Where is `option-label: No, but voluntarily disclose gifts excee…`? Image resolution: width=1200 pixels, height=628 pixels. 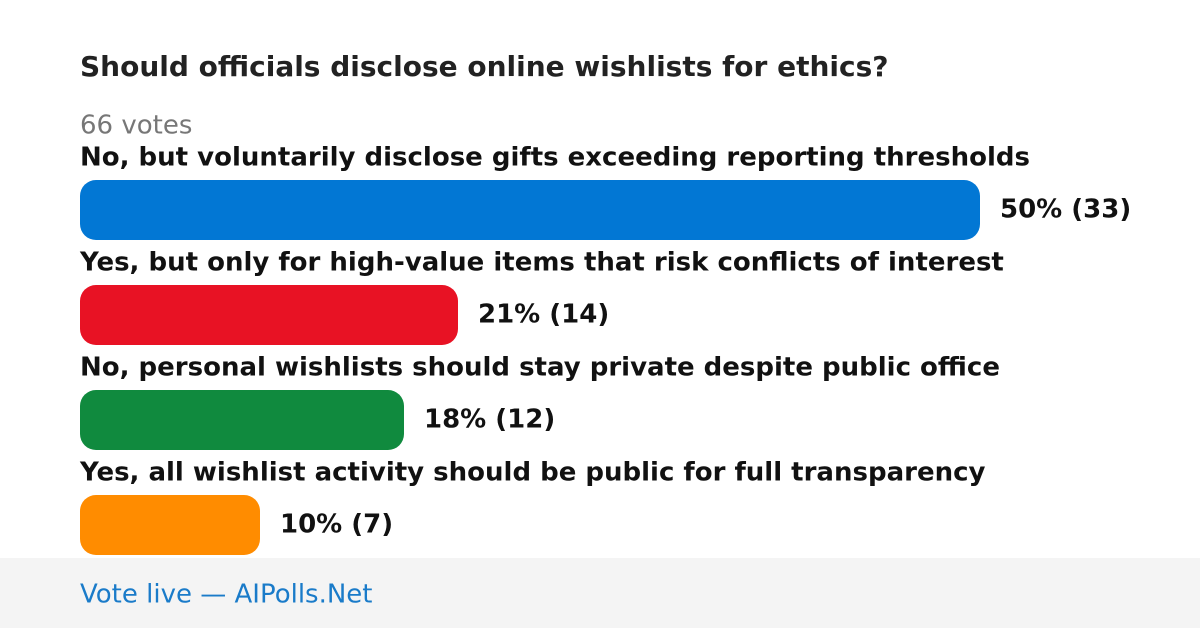 option-label: No, but voluntarily disclose gifts excee… is located at coordinates (555, 158).